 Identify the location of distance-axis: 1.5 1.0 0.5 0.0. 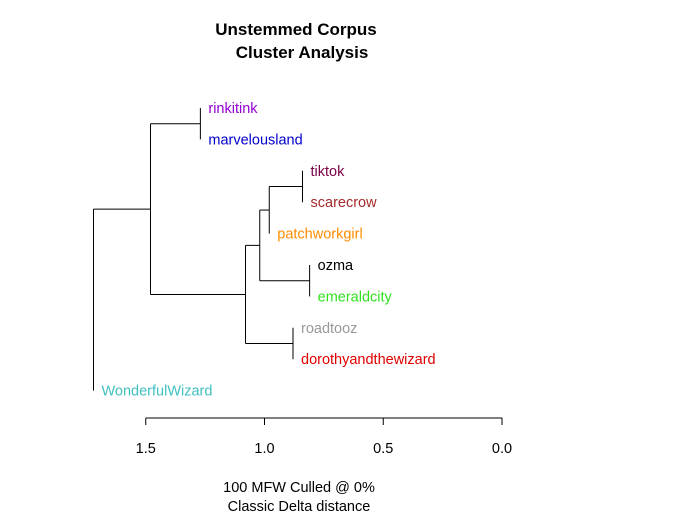
(324, 437).